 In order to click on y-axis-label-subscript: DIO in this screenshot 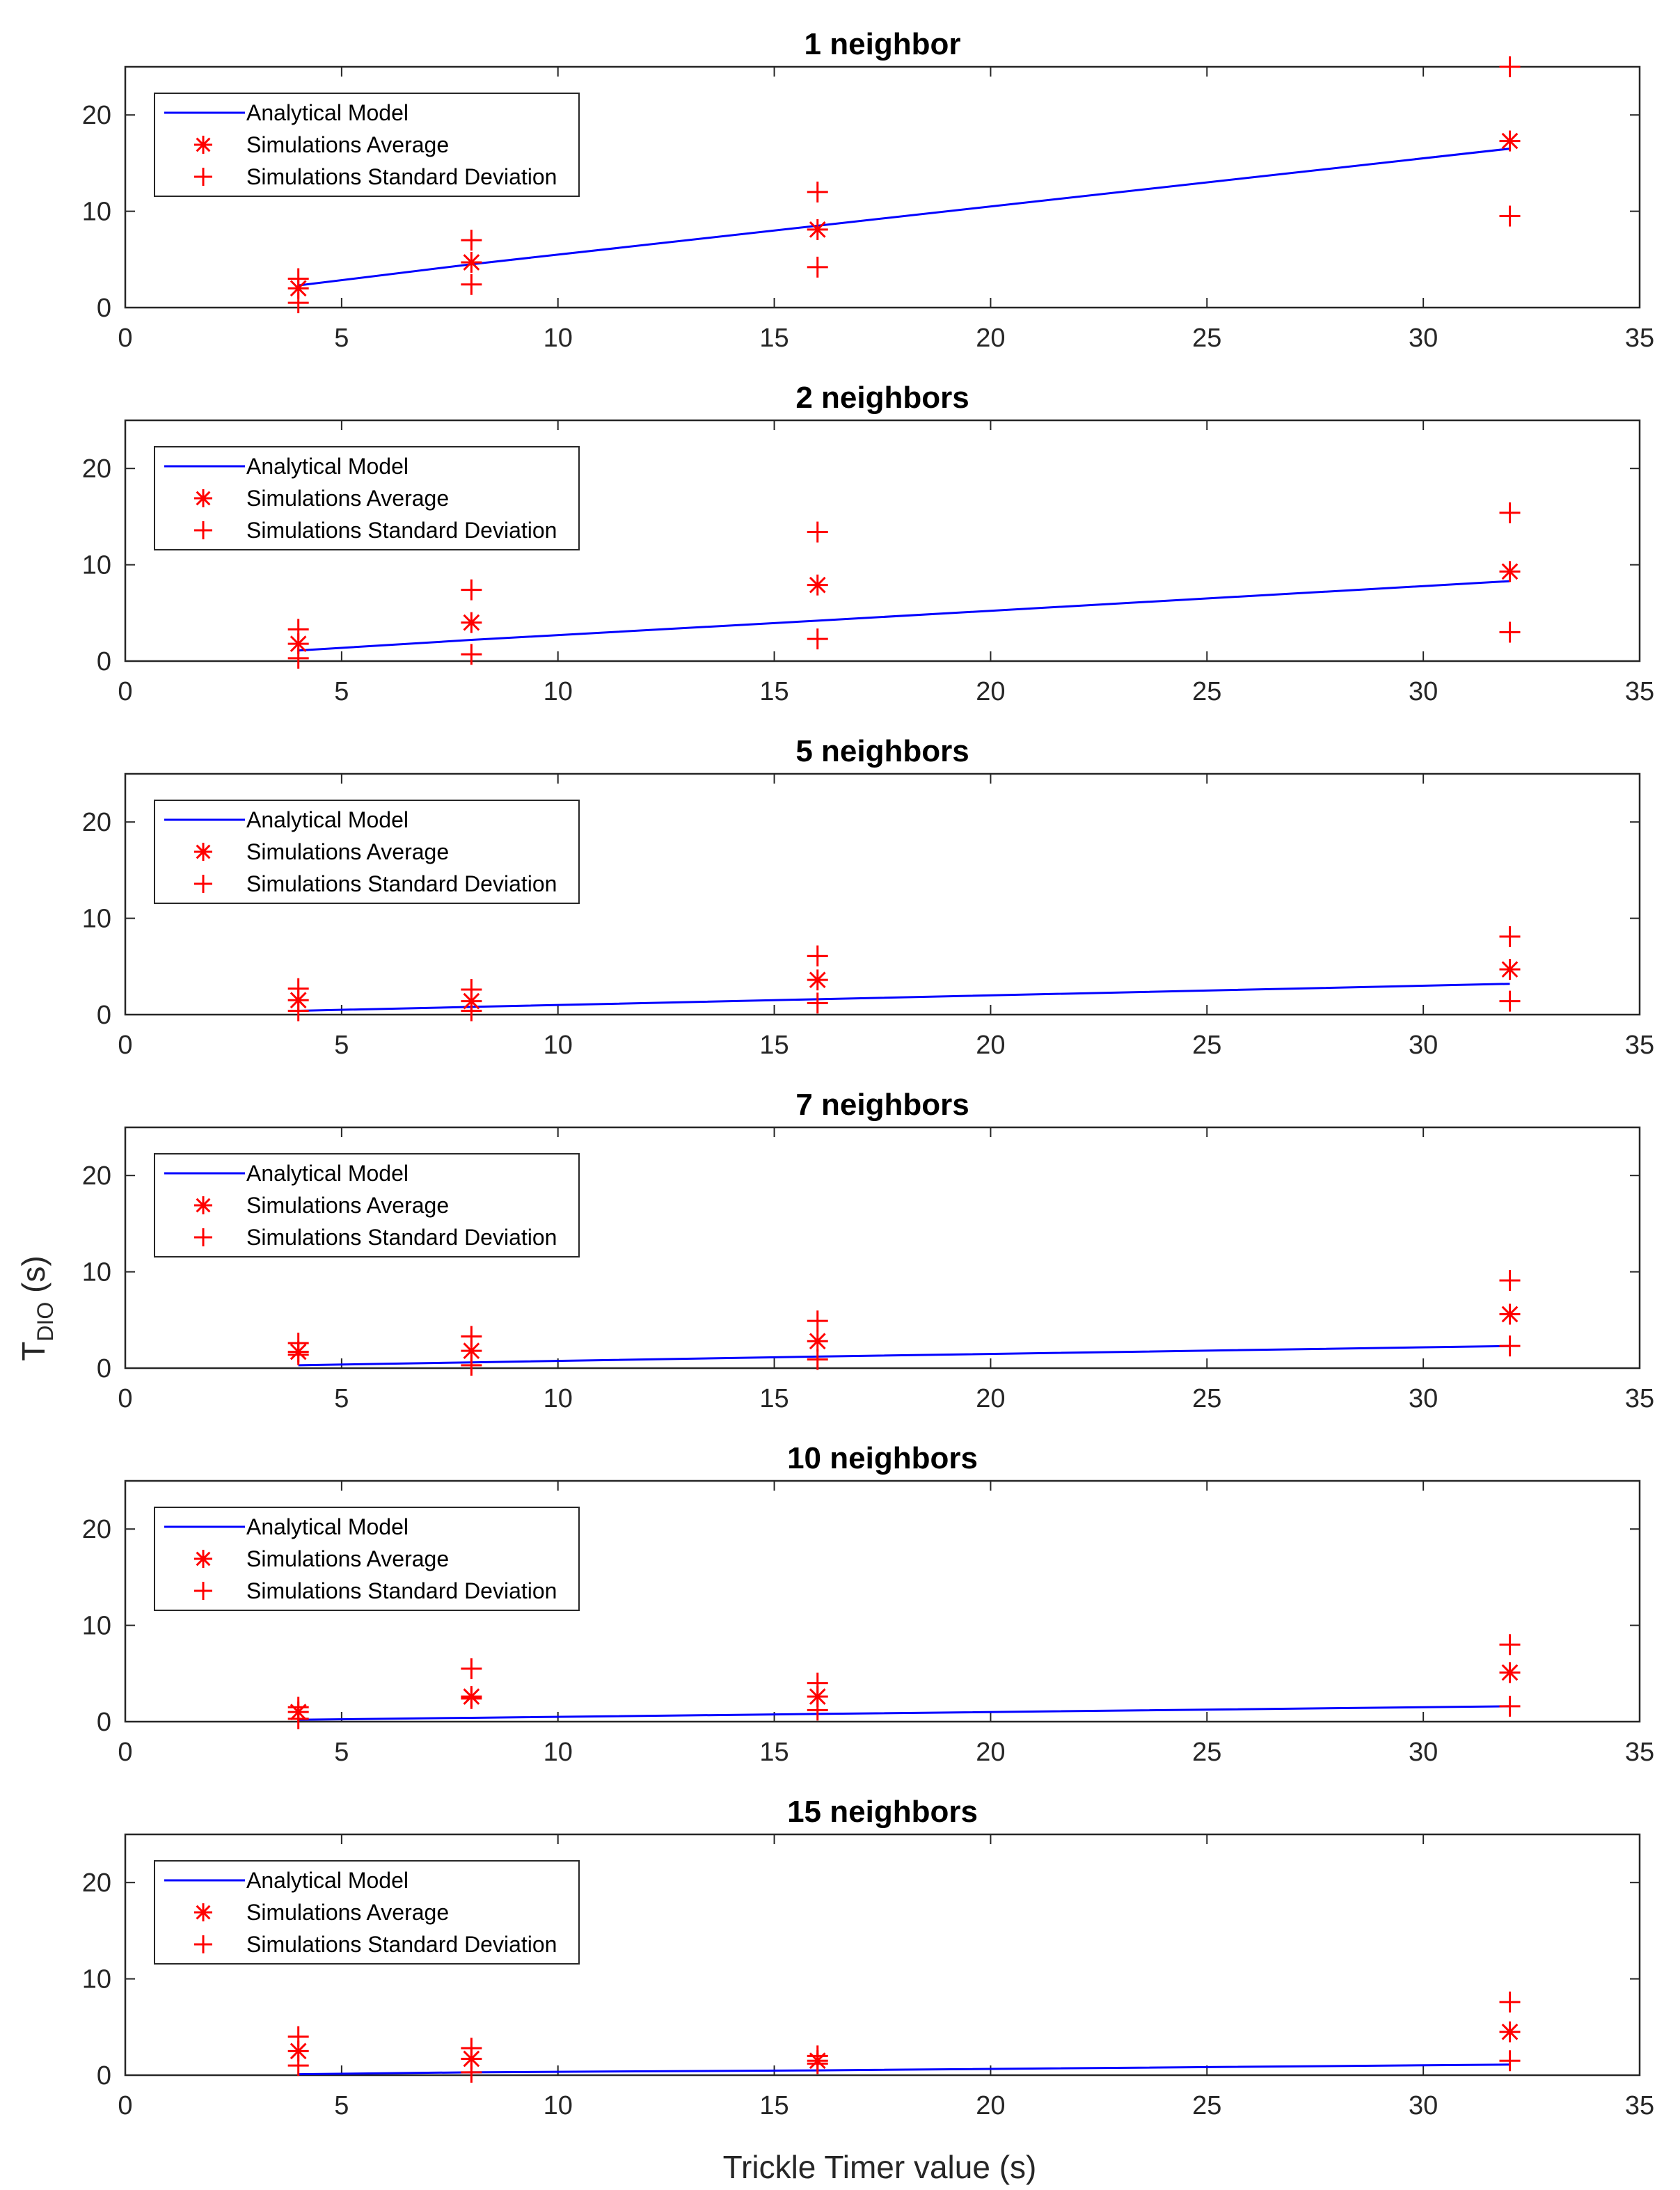, I will do `click(45, 1322)`.